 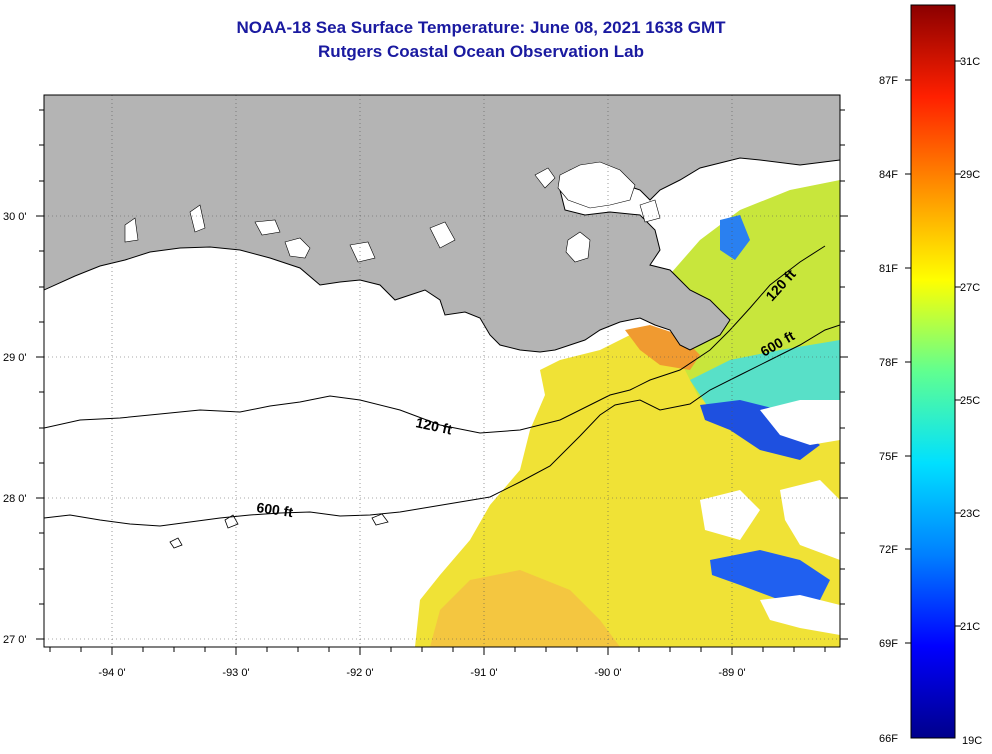 What do you see at coordinates (970, 288) in the screenshot?
I see `colorbar-c-27: 27C` at bounding box center [970, 288].